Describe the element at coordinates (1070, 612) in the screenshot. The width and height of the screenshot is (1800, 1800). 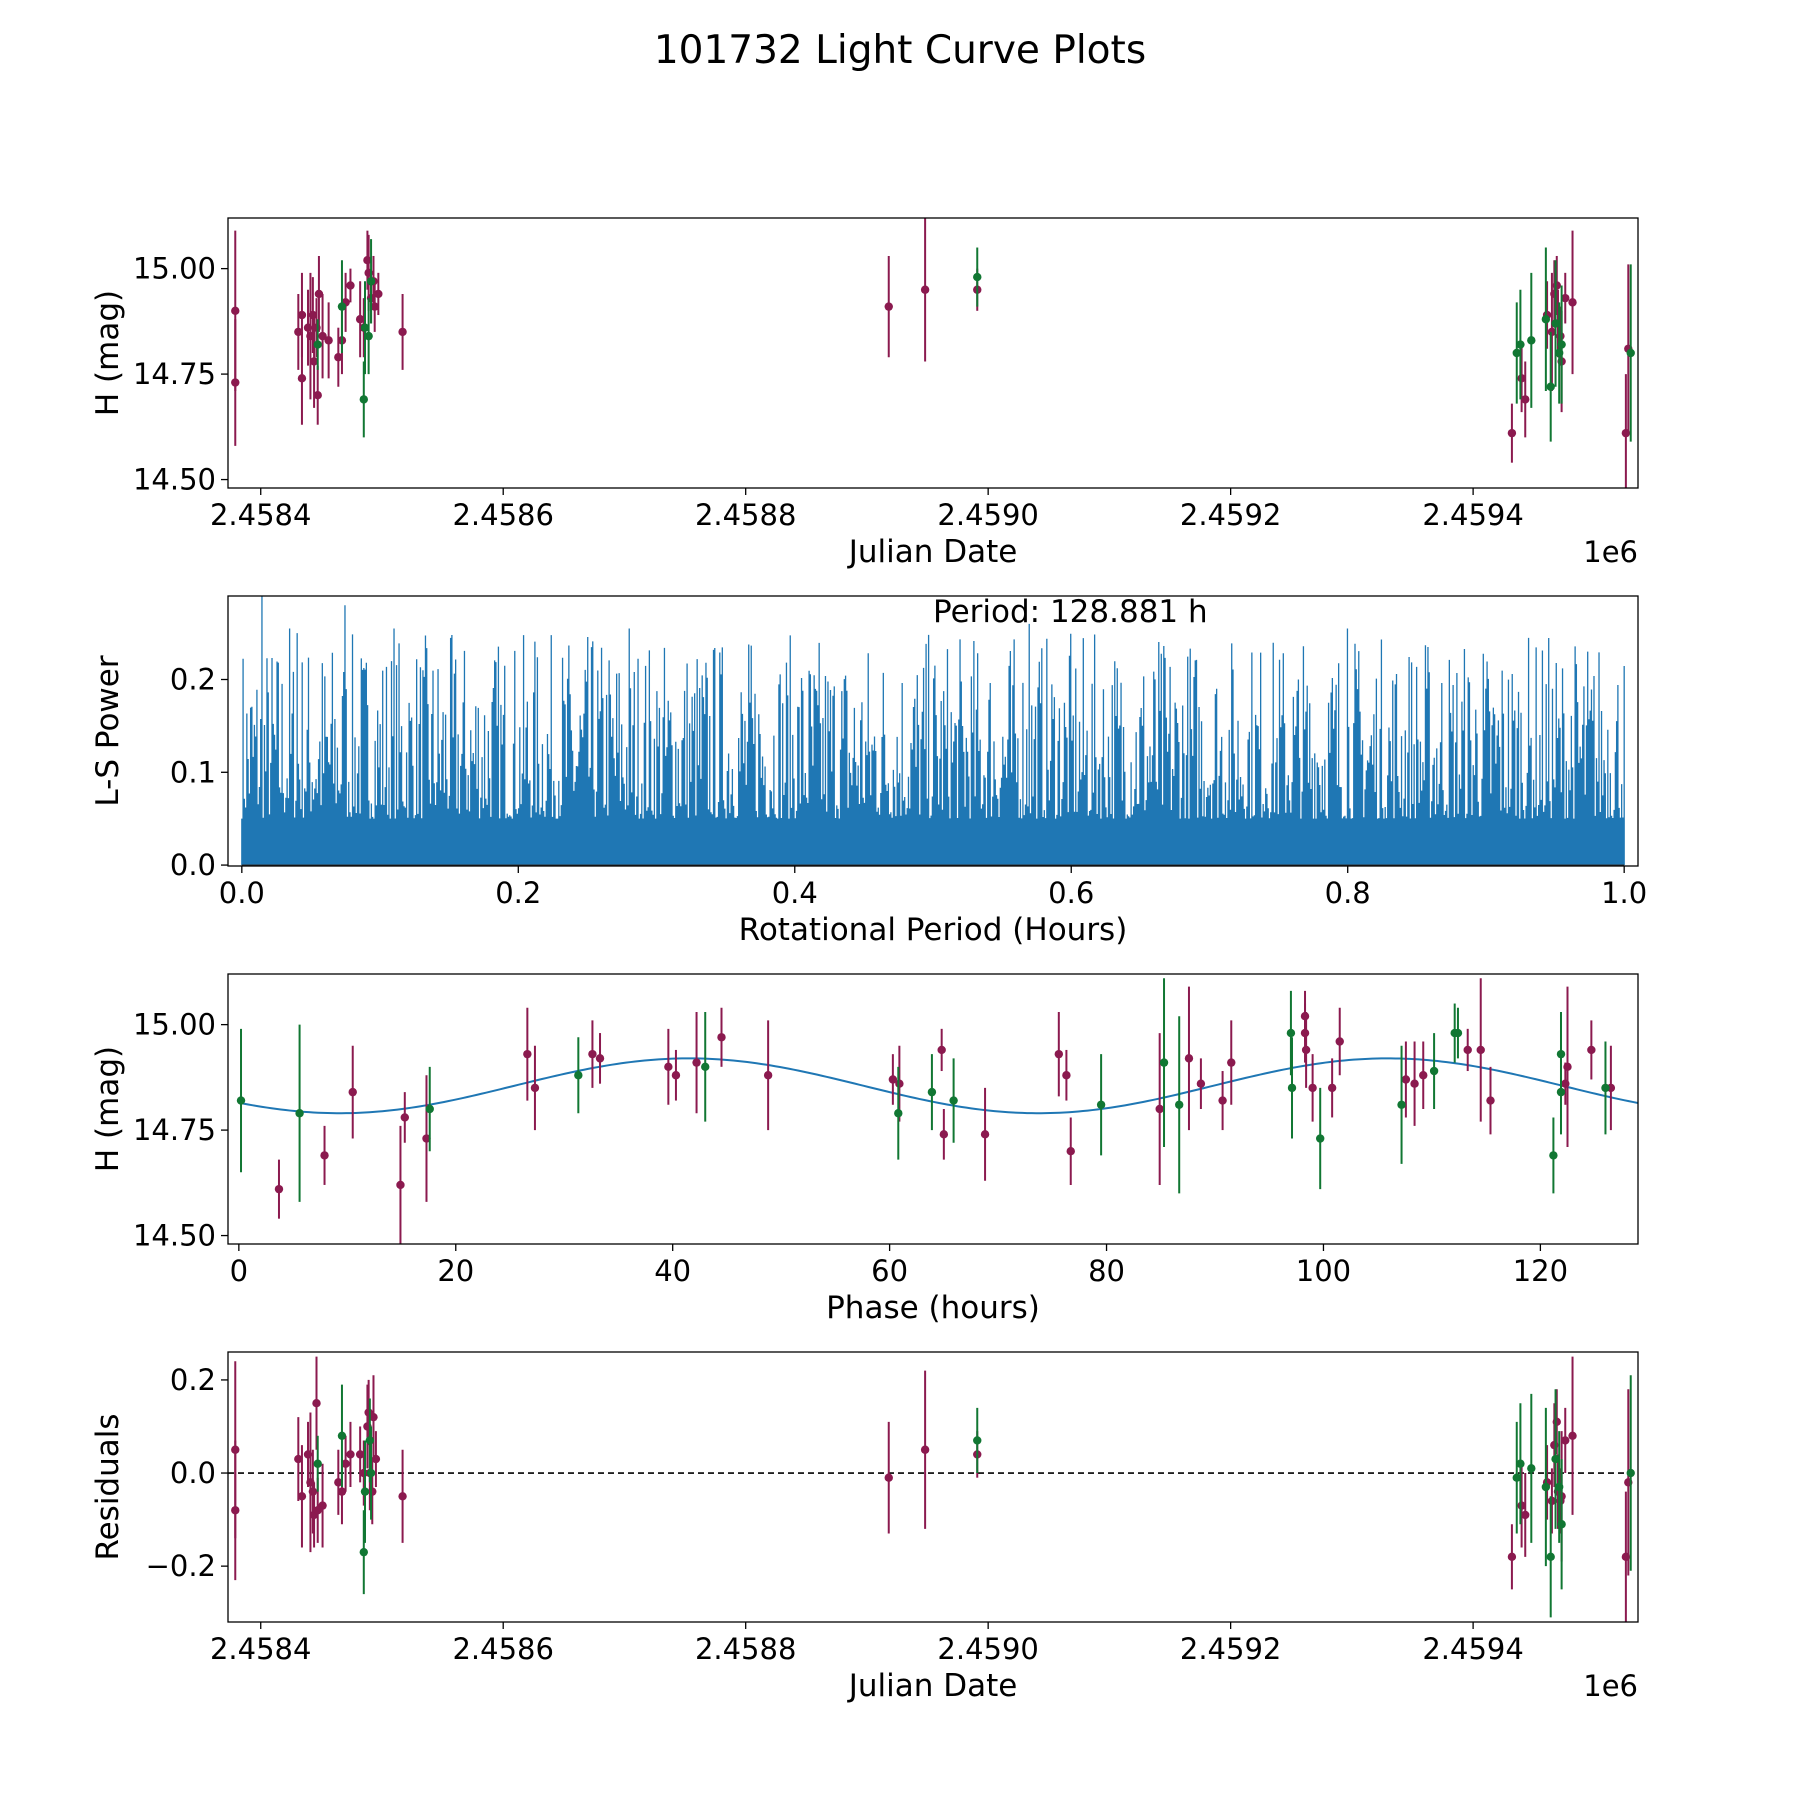
I see `period-annotation: Period: 128.881 h` at that location.